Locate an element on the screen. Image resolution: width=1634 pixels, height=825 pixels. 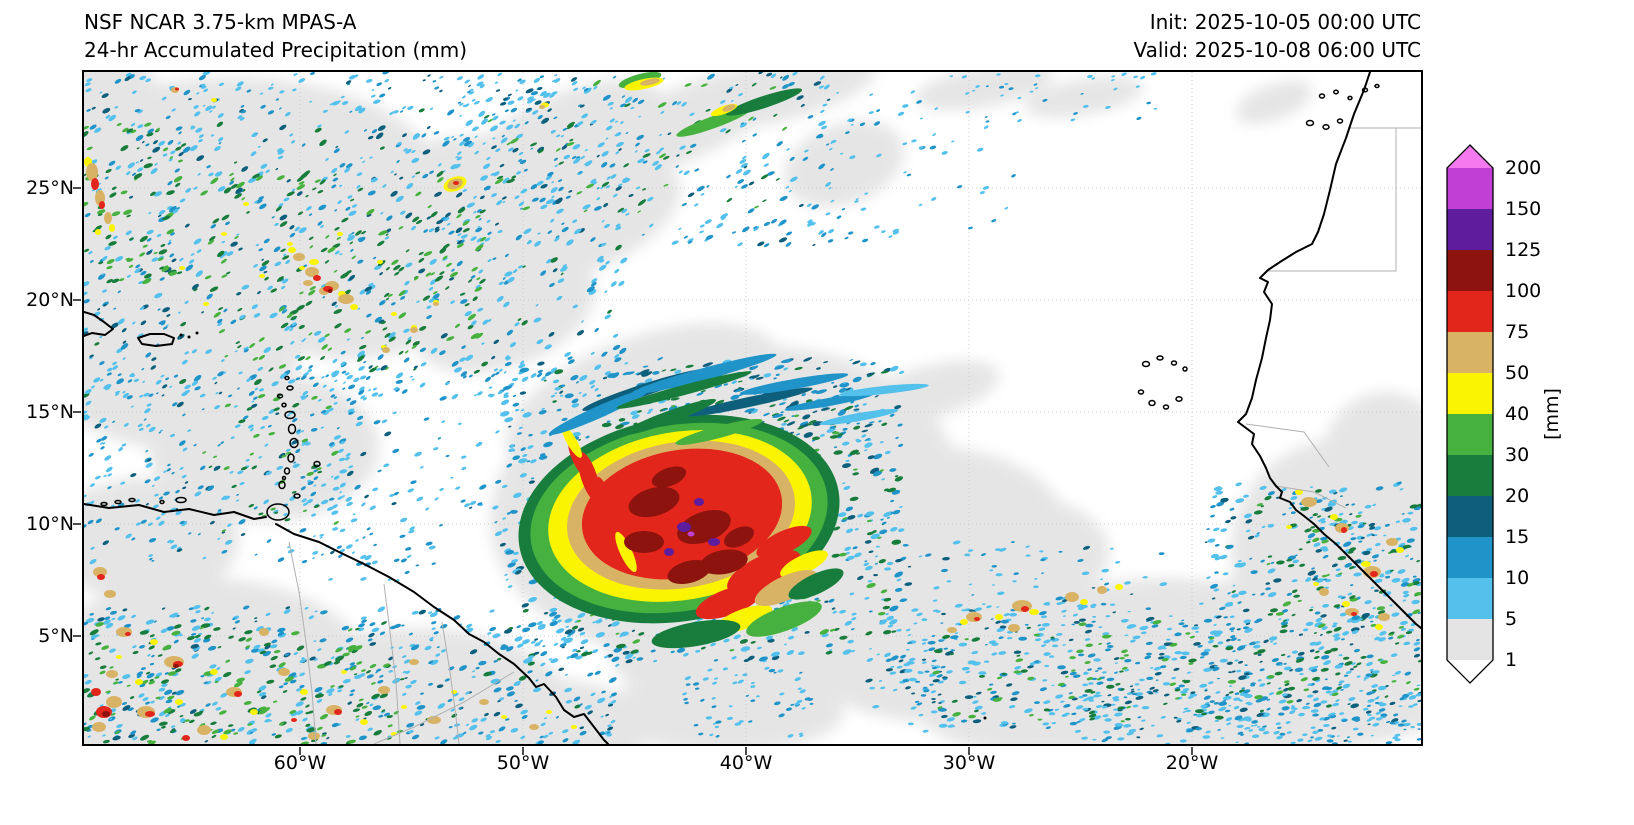
figure-title: NSF NCAR 3.75-km MPAS-A is located at coordinates (220, 22).